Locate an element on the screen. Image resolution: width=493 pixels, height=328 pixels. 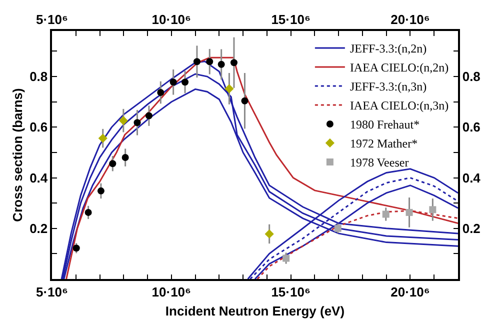
x-tick-label: 20·10⁶ is located at coordinates (410, 20).